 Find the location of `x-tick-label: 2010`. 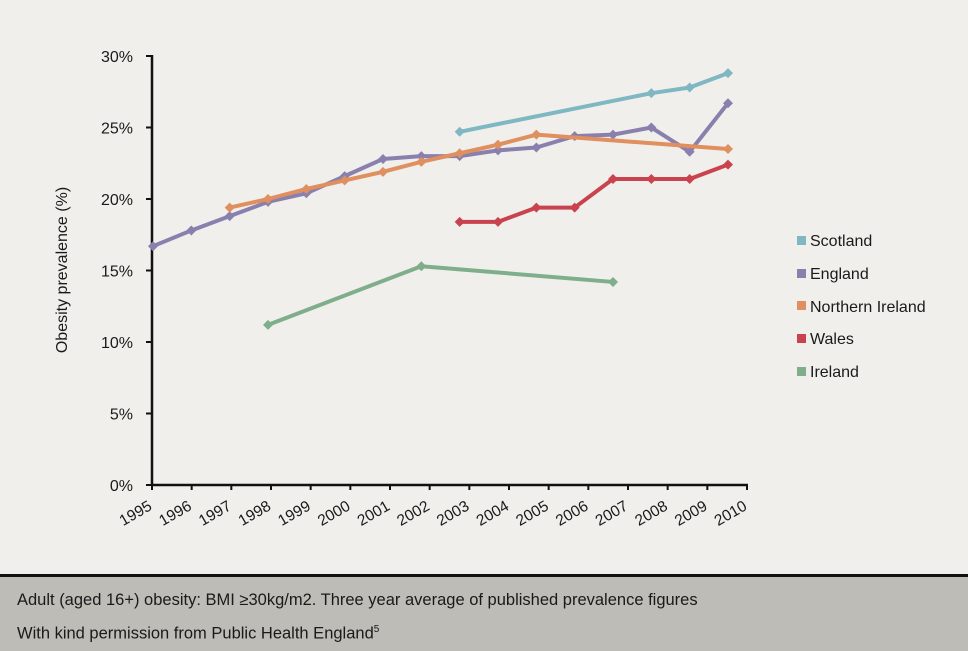

x-tick-label: 2010 is located at coordinates (731, 514).